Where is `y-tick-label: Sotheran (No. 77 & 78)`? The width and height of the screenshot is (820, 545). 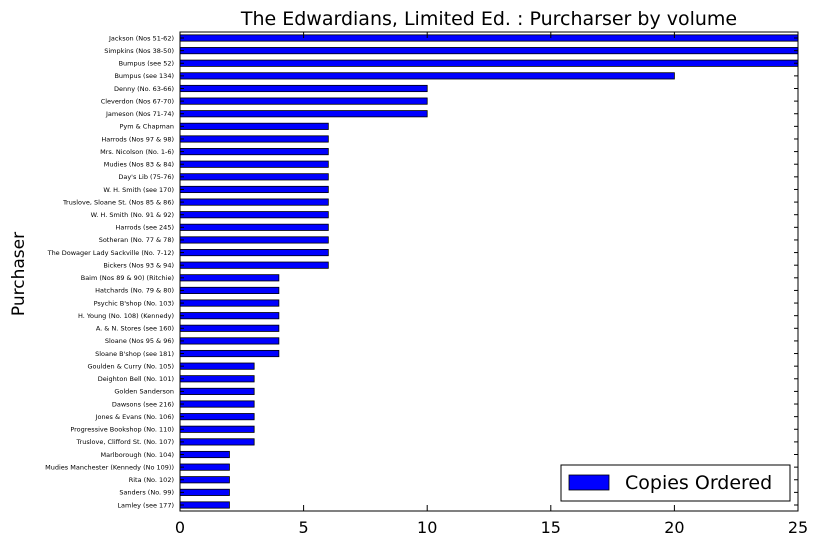
y-tick-label: Sotheran (No. 77 & 78) is located at coordinates (136, 240).